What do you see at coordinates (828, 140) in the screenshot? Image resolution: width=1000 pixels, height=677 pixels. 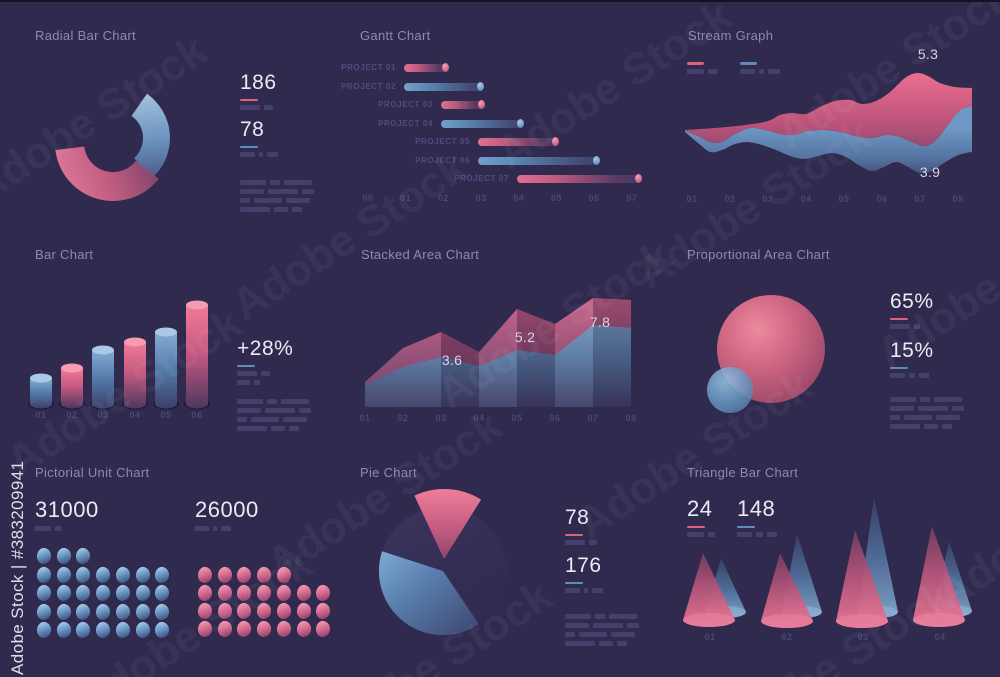 I see `stream-layer-blue` at bounding box center [828, 140].